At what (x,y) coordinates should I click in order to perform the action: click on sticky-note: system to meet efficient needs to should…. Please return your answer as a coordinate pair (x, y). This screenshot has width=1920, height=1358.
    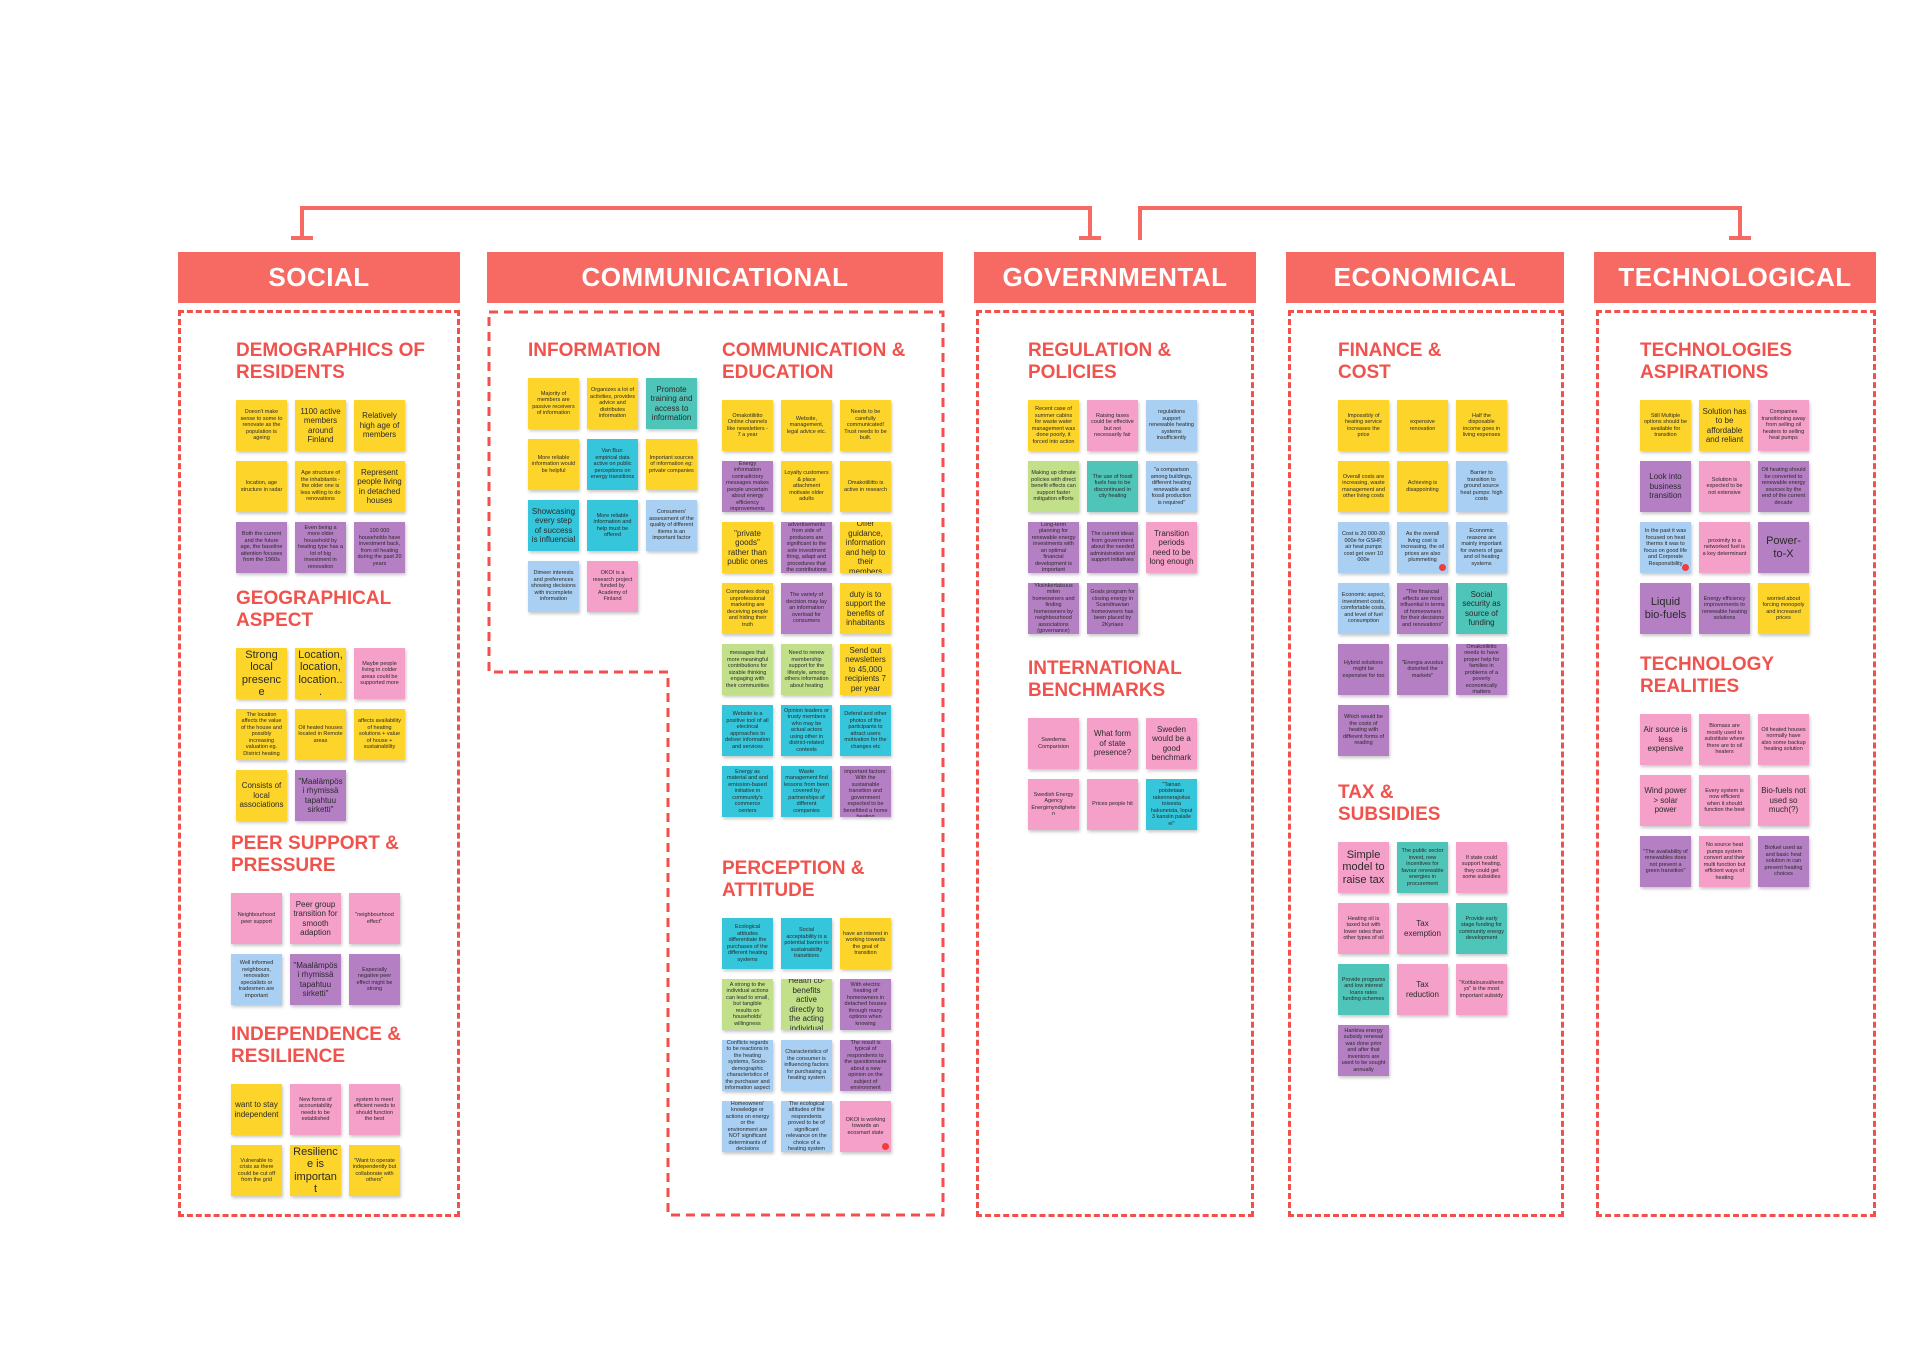
    Looking at the image, I should click on (374, 1109).